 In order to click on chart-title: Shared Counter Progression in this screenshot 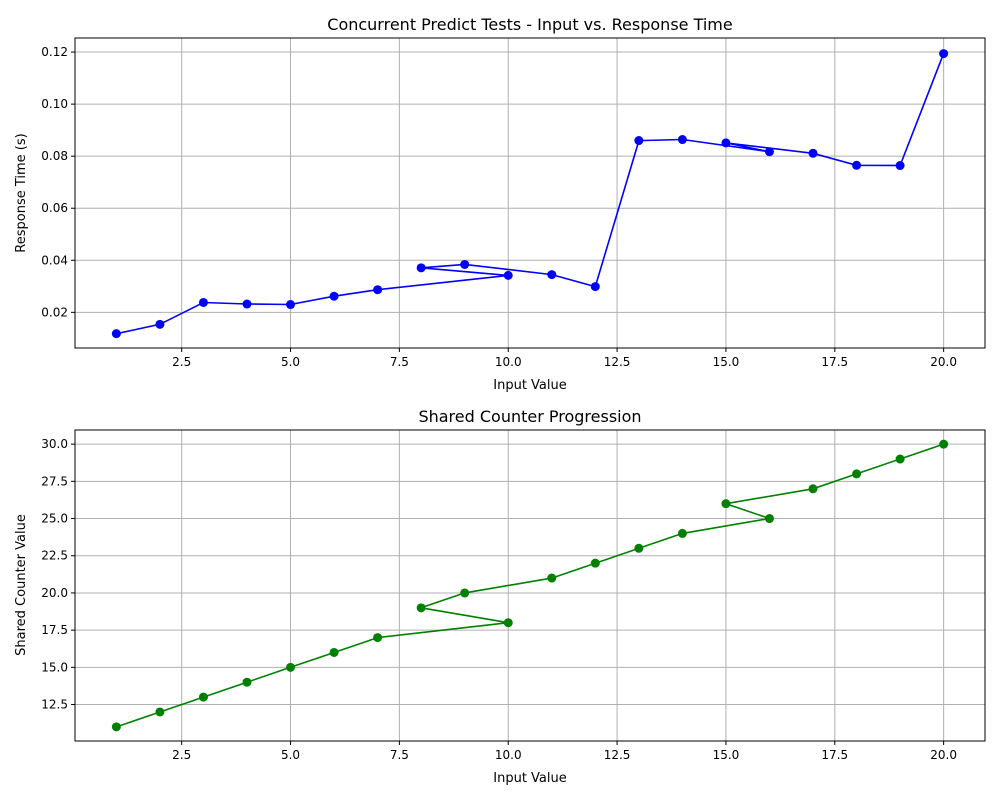, I will do `click(529, 416)`.